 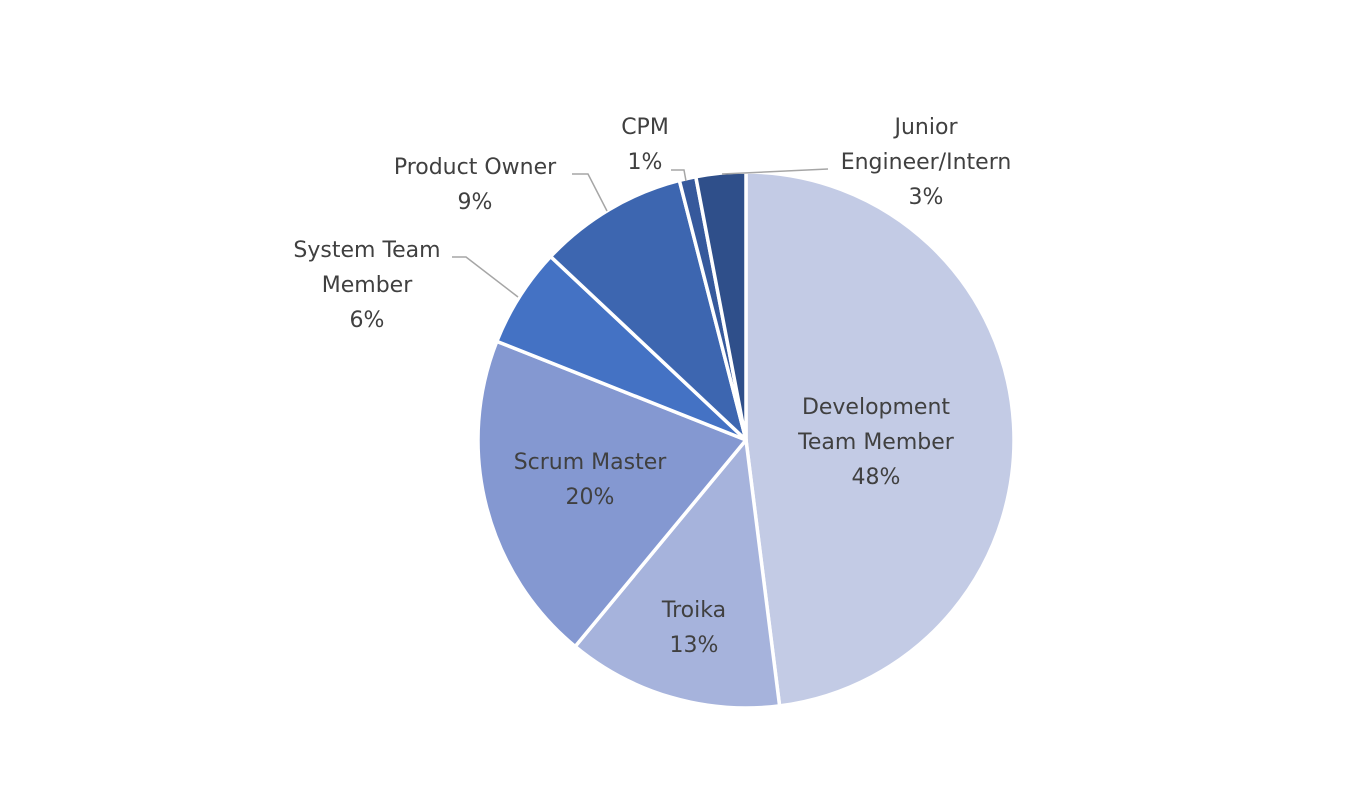 I want to click on pie-slice-product-owner, so click(x=648, y=310).